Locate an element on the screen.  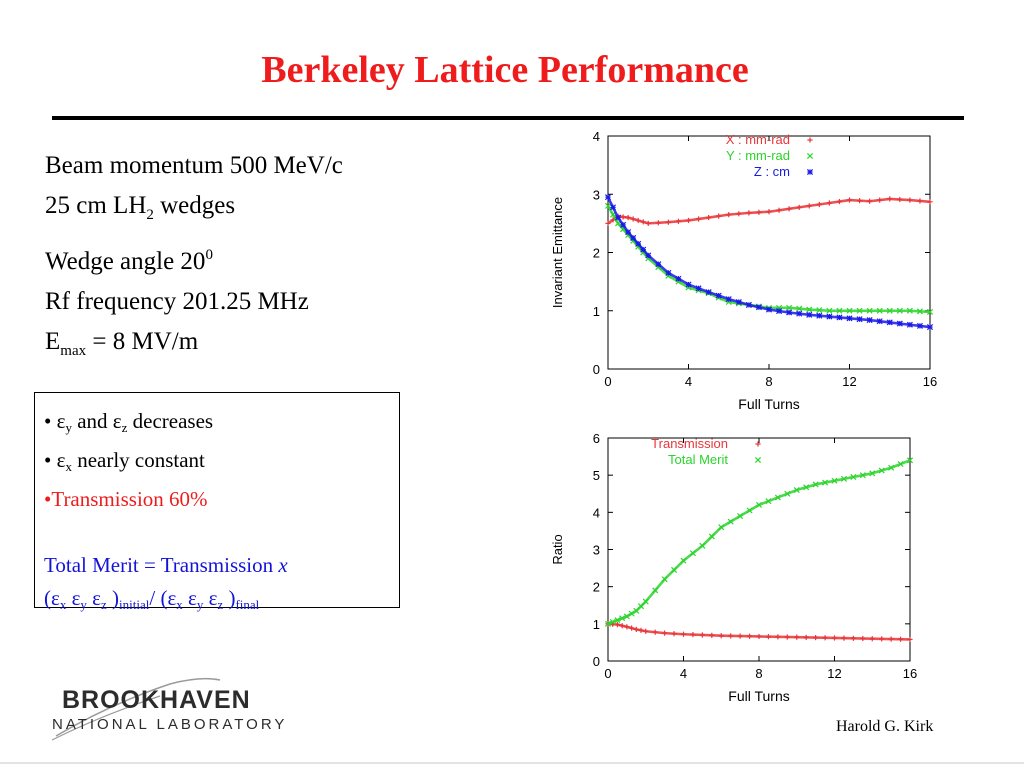
x-tick-label: 12 is located at coordinates (834, 673).